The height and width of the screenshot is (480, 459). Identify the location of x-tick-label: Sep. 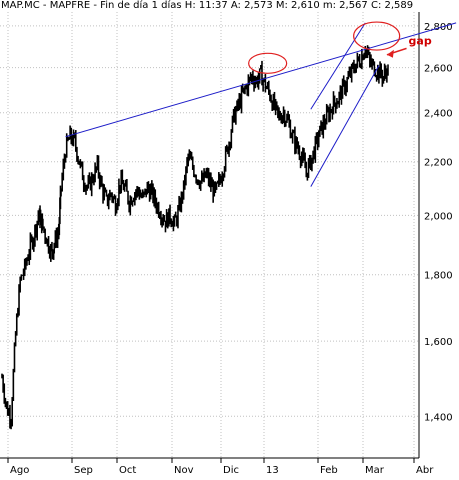
(83, 470).